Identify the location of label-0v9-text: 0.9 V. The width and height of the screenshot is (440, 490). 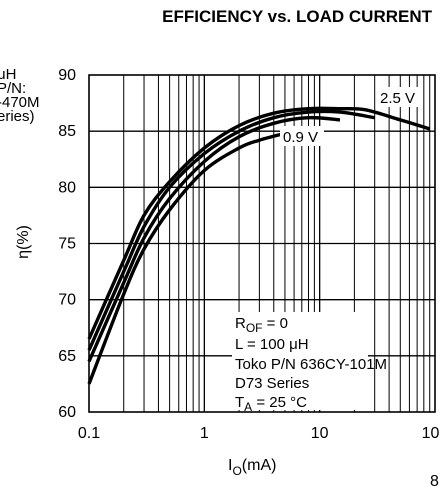
(300, 137).